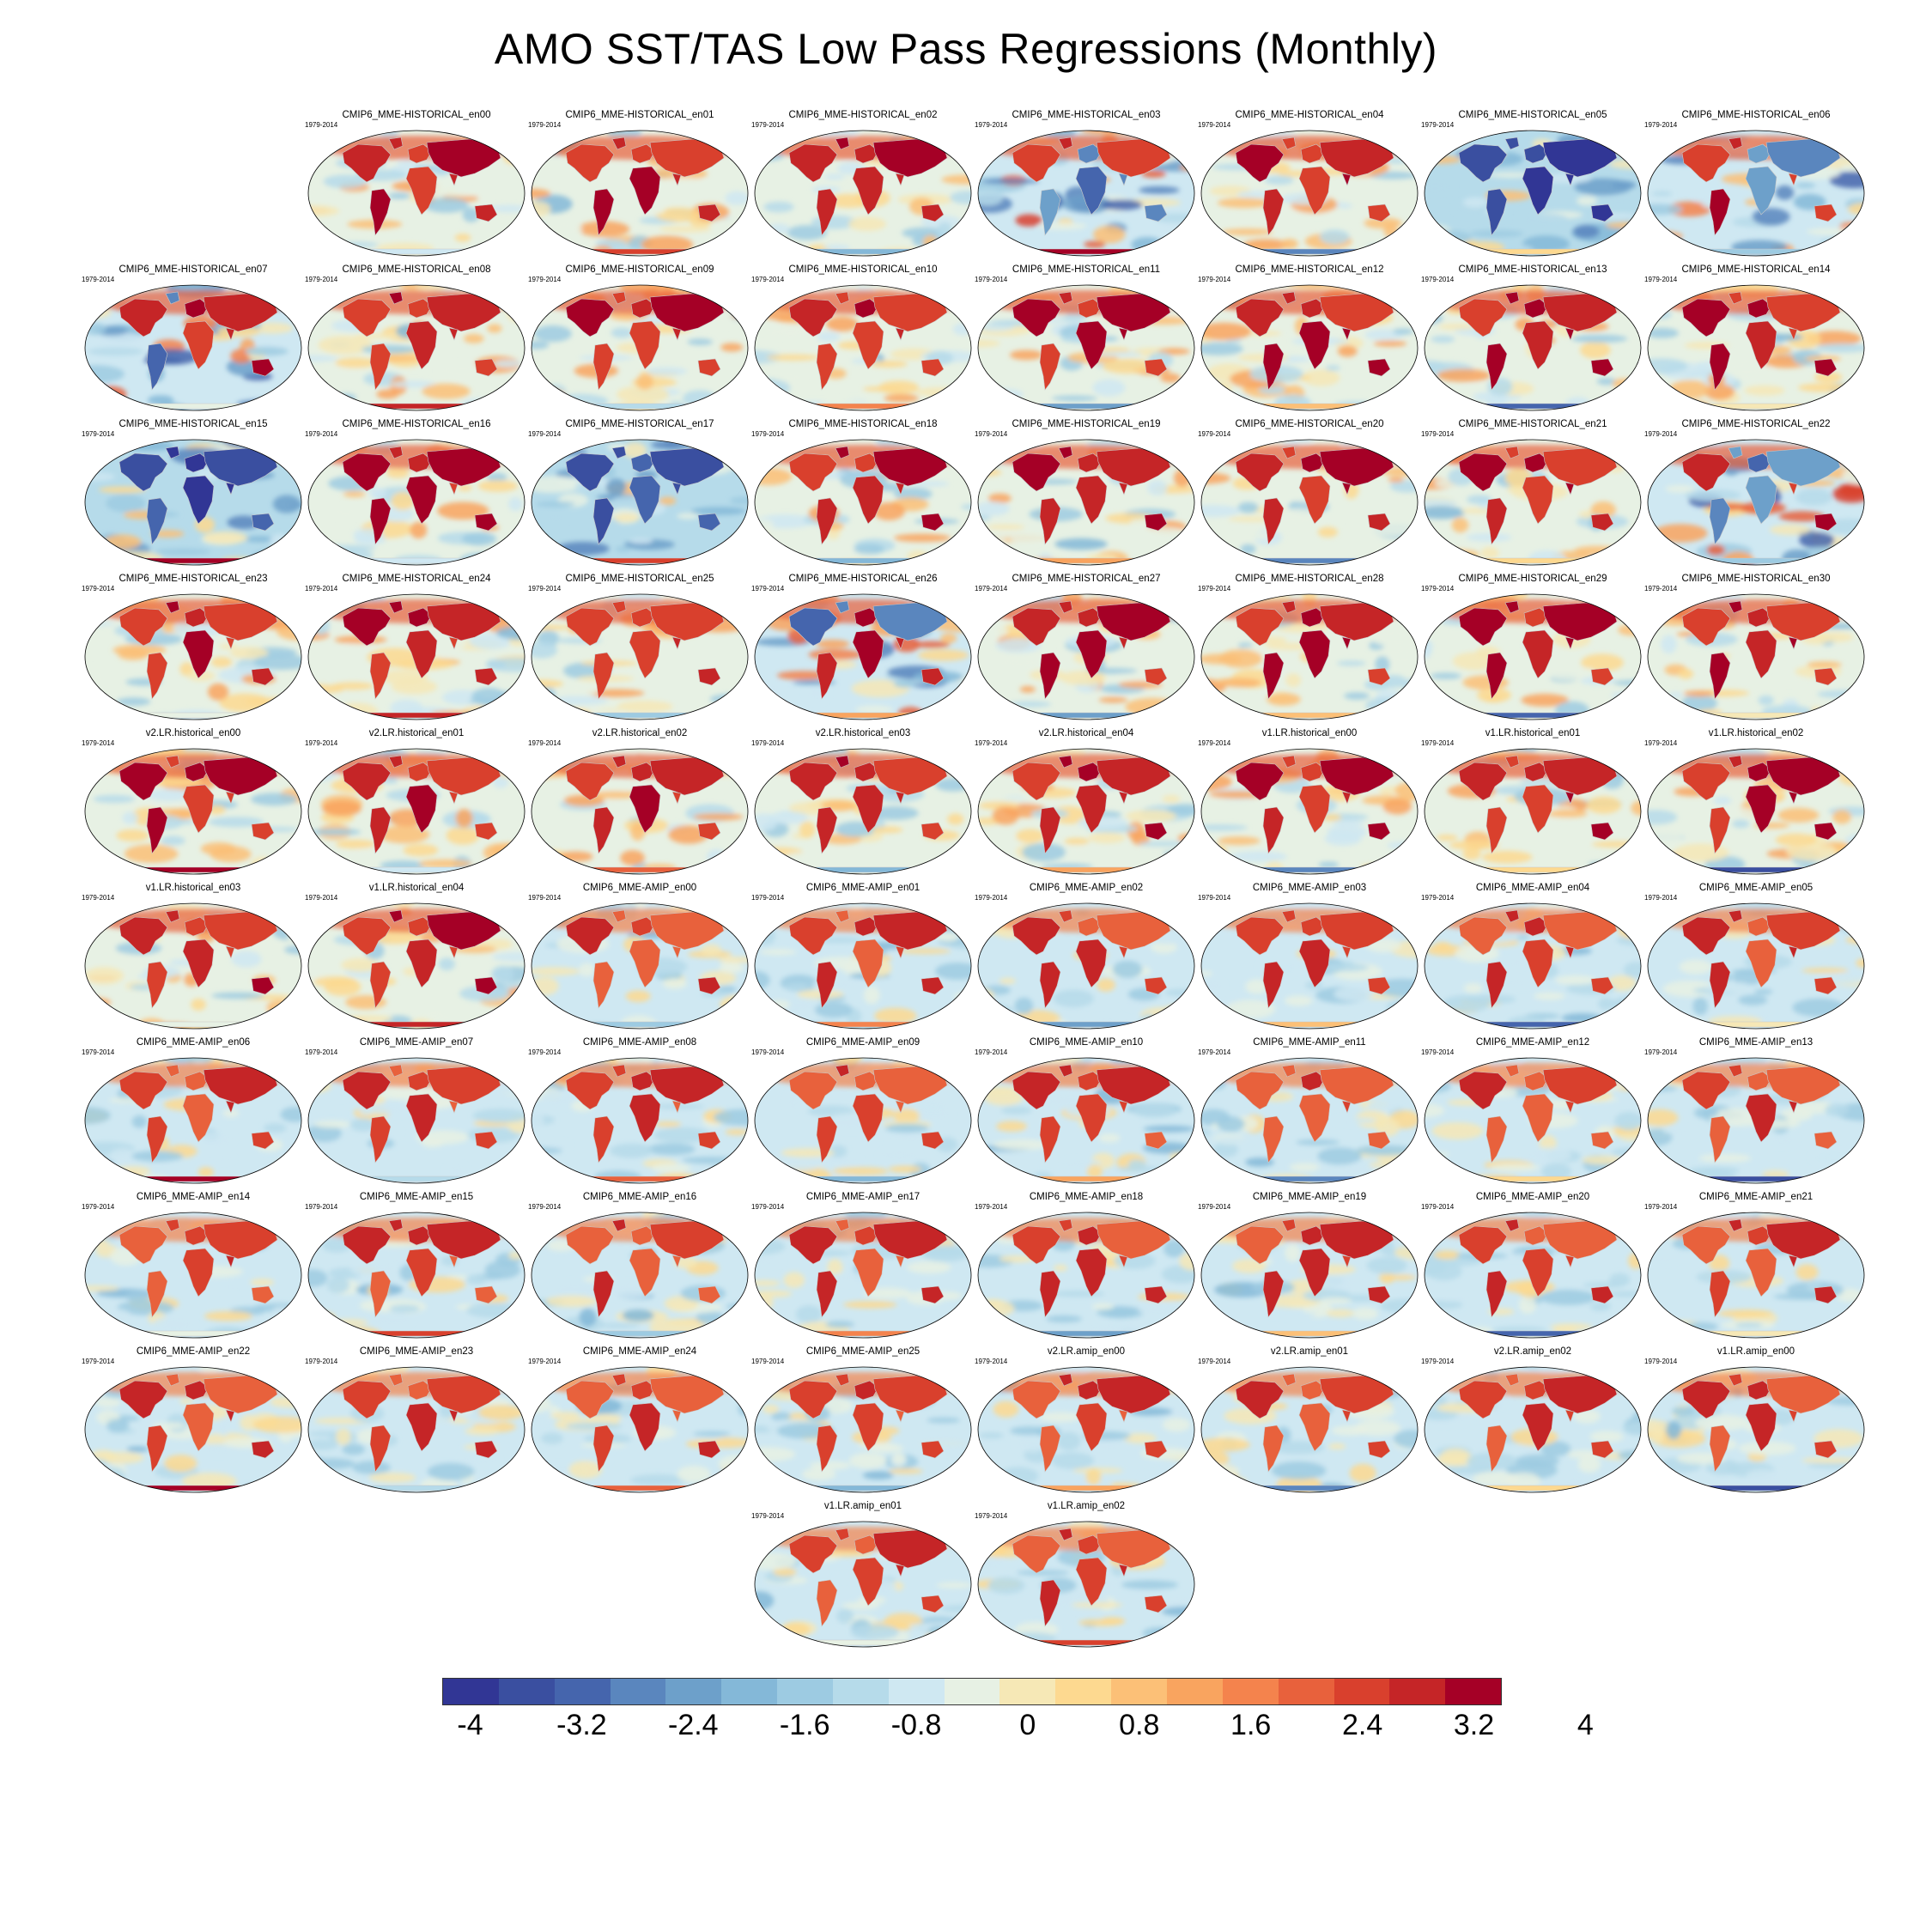 Image resolution: width=1932 pixels, height=1932 pixels. I want to click on panel-title: v2.LR.amip_en02, so click(1532, 1352).